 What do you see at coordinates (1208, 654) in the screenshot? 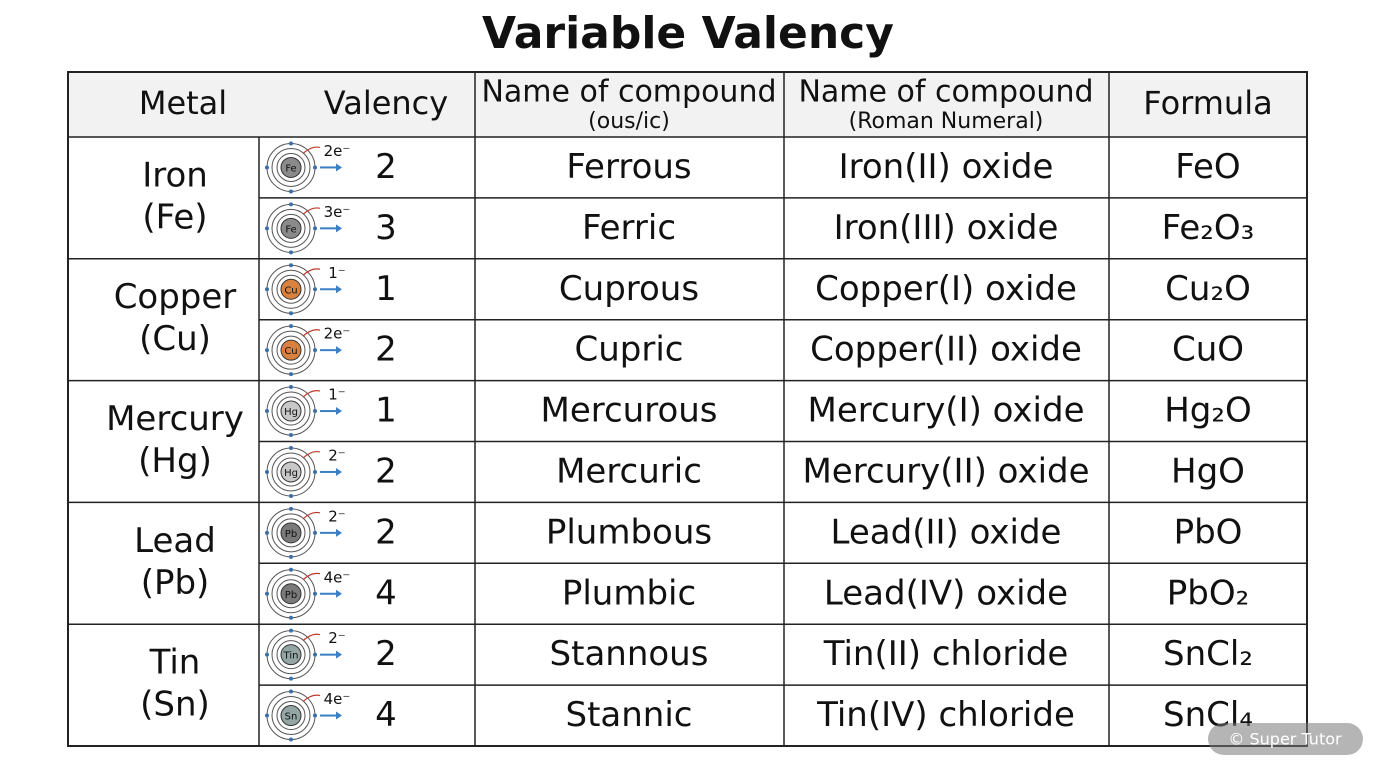
I see `formula: SnCl₂` at bounding box center [1208, 654].